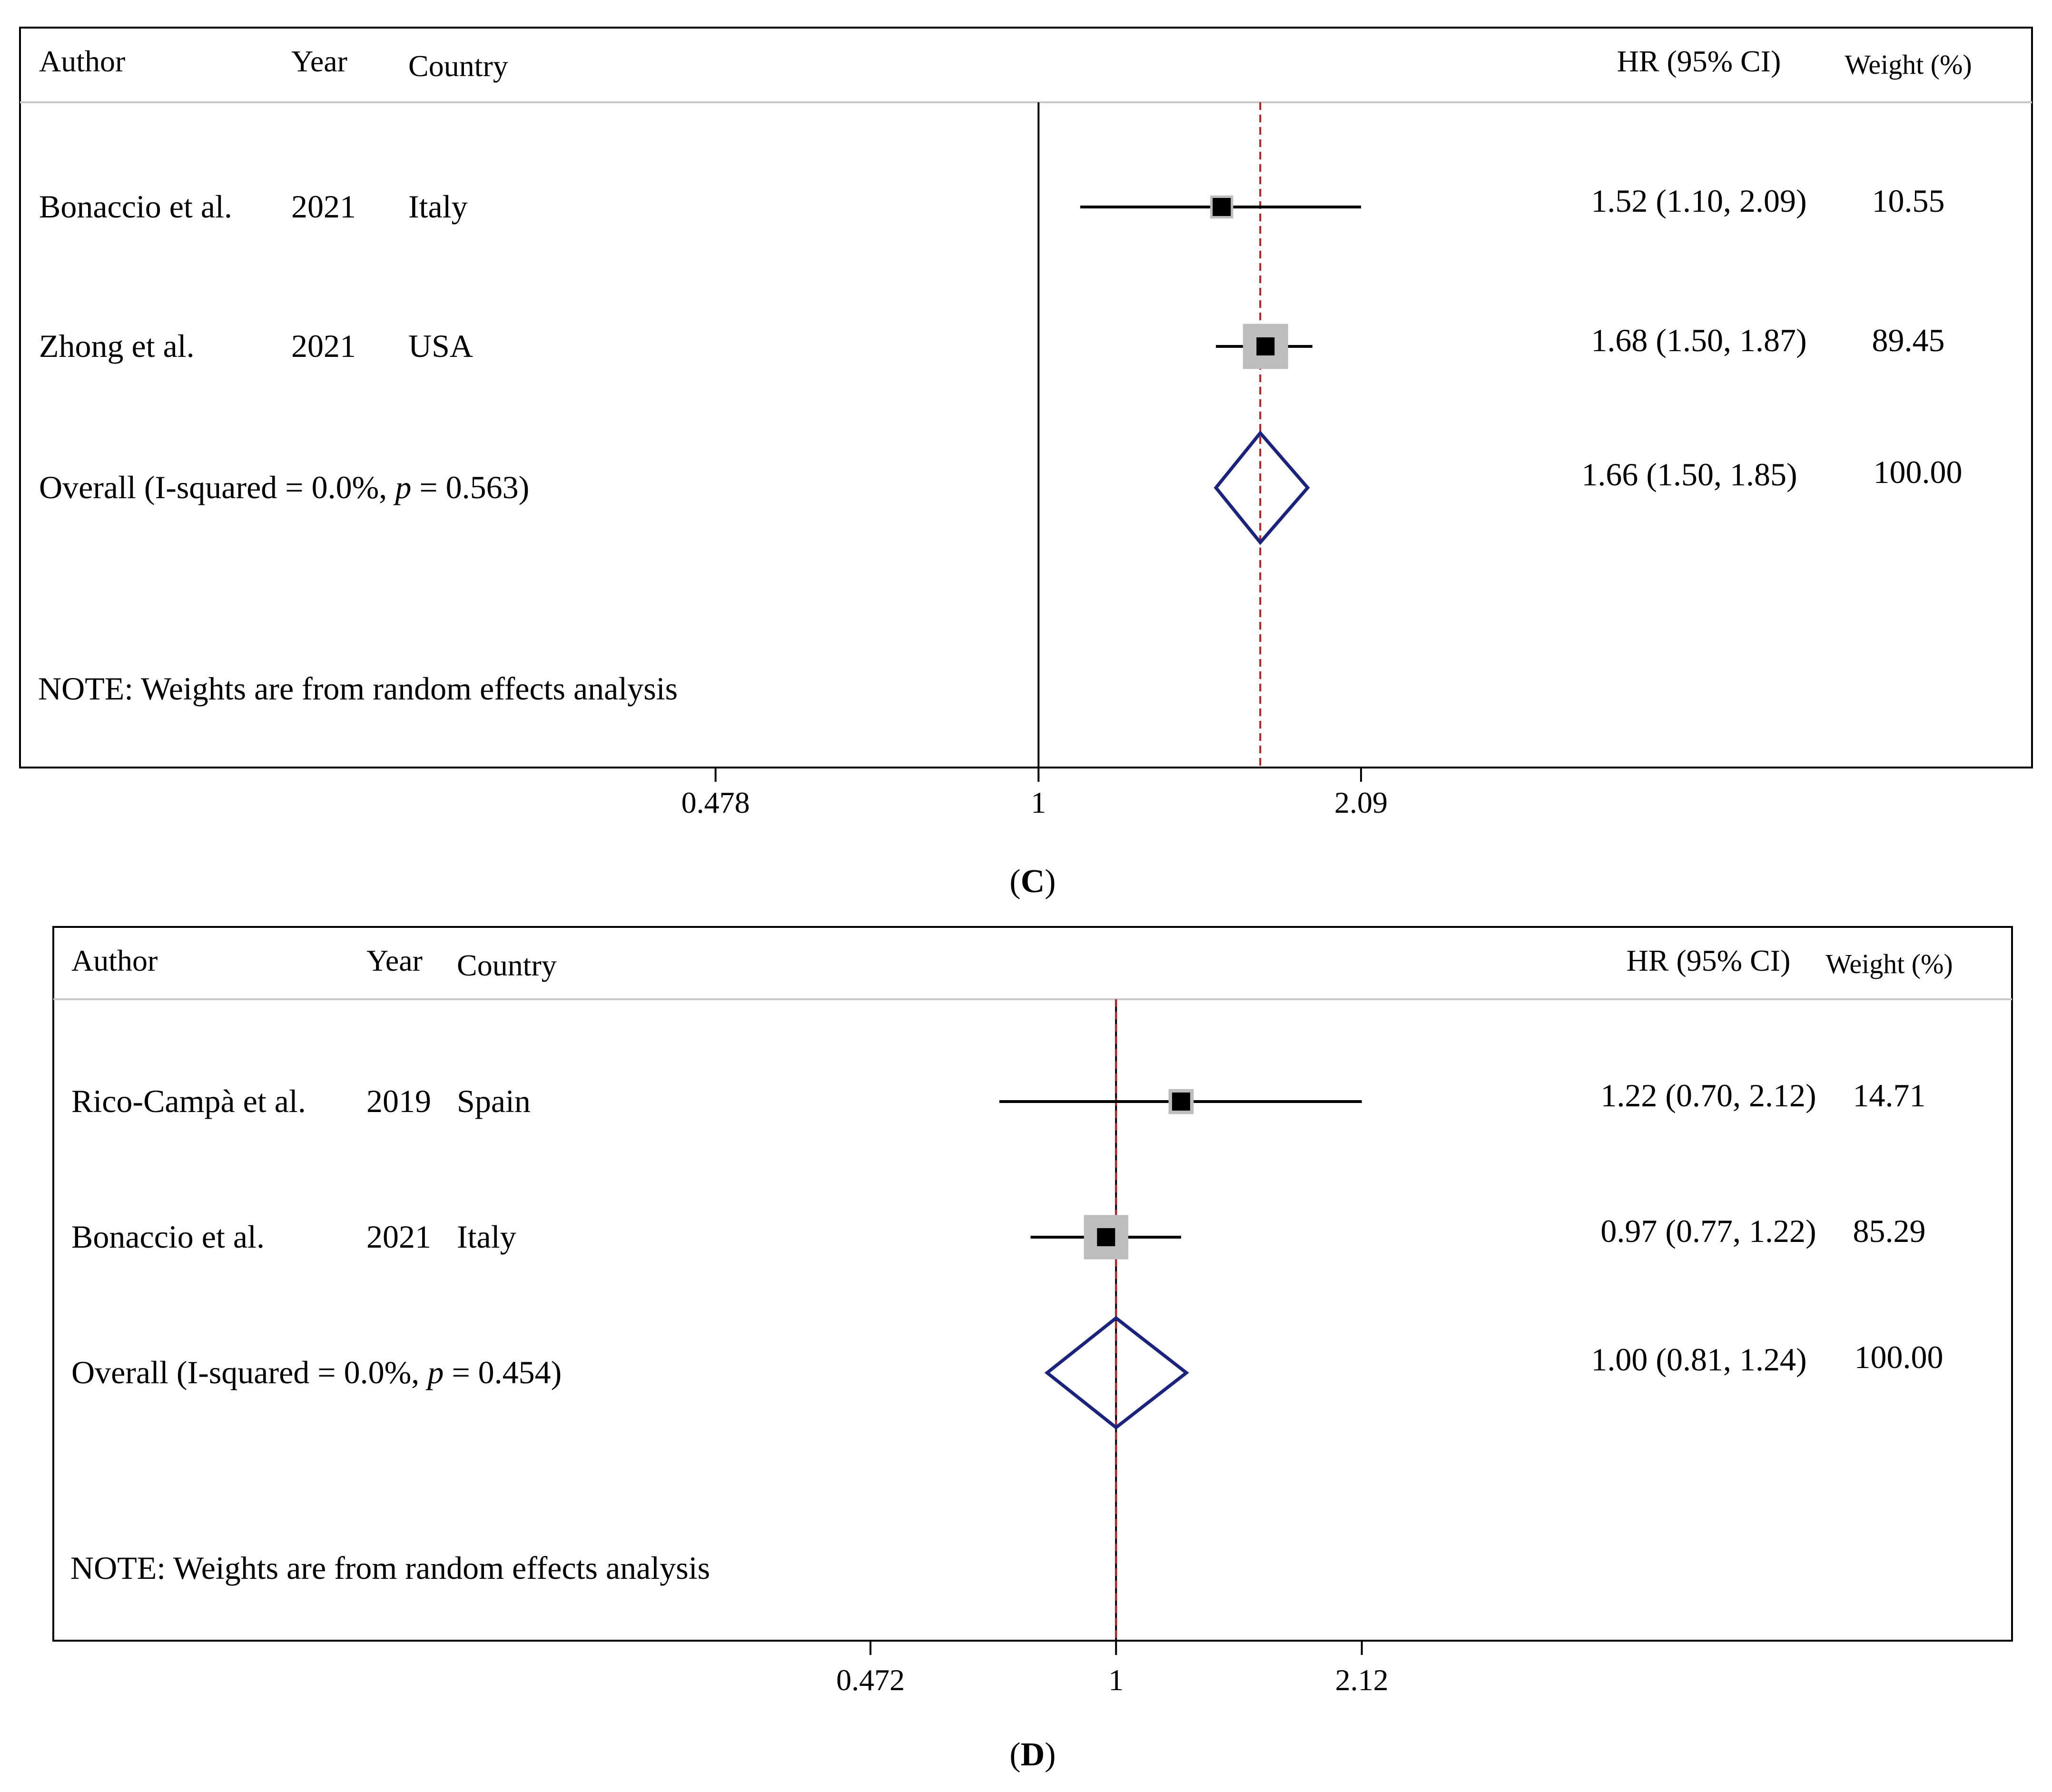 This screenshot has width=2052, height=1792. Describe the element at coordinates (1361, 802) in the screenshot. I see `axis-tick-label: 2.09` at that location.